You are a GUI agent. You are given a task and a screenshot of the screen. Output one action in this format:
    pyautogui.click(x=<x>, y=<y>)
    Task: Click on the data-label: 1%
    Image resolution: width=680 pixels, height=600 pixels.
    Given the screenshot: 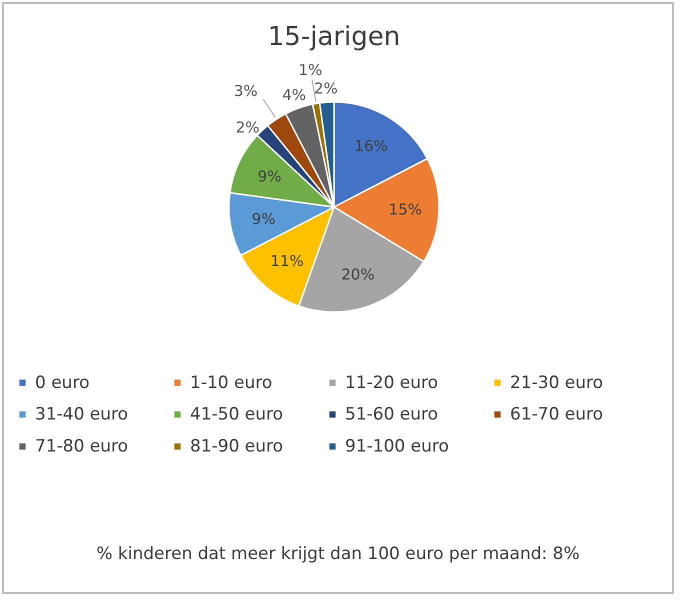 What is the action you would take?
    pyautogui.click(x=310, y=70)
    